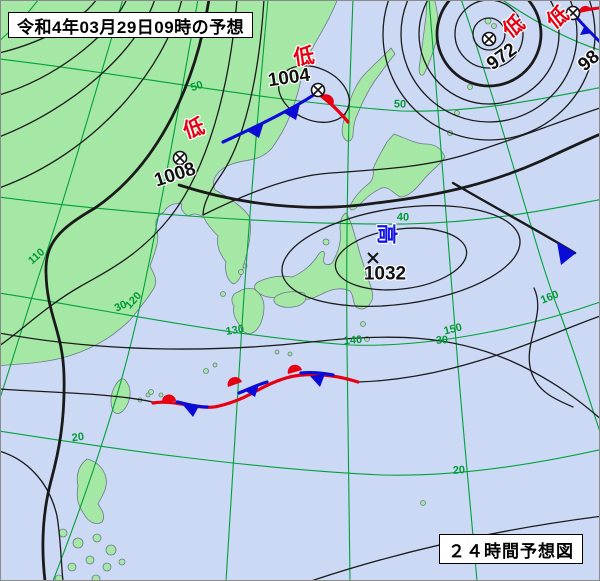 The height and width of the screenshot is (581, 600). What do you see at coordinates (353, 340) in the screenshot?
I see `longitude-label: 140` at bounding box center [353, 340].